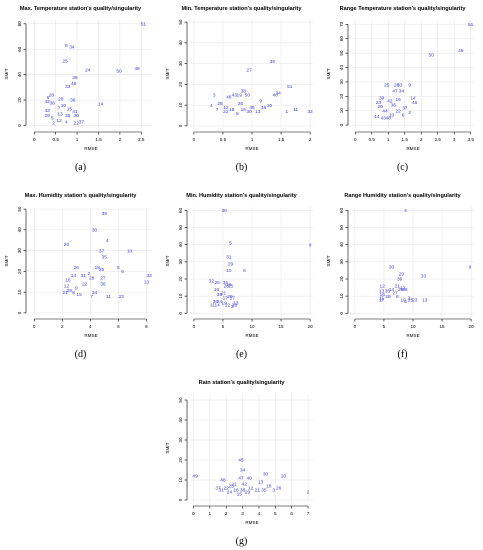  I want to click on data-point-label: 46, so click(252, 108).